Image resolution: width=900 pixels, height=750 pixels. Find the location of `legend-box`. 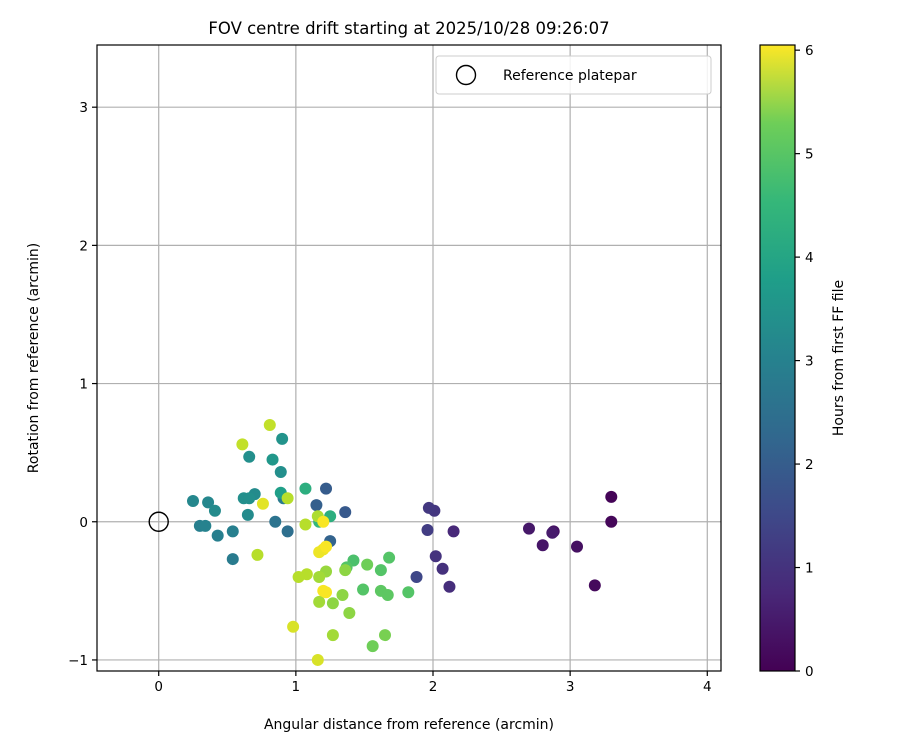

legend-box is located at coordinates (573, 75).